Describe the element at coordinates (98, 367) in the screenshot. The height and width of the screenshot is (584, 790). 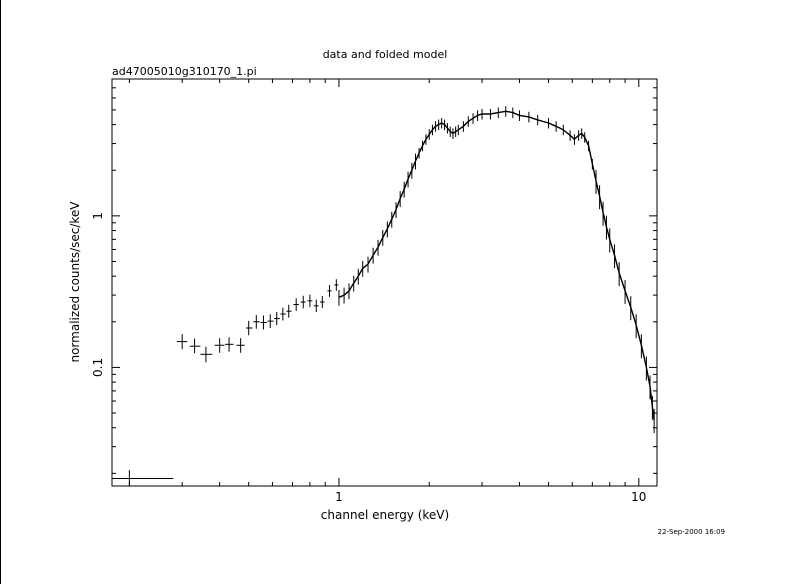
I see `y-tick-label: 0.1` at that location.